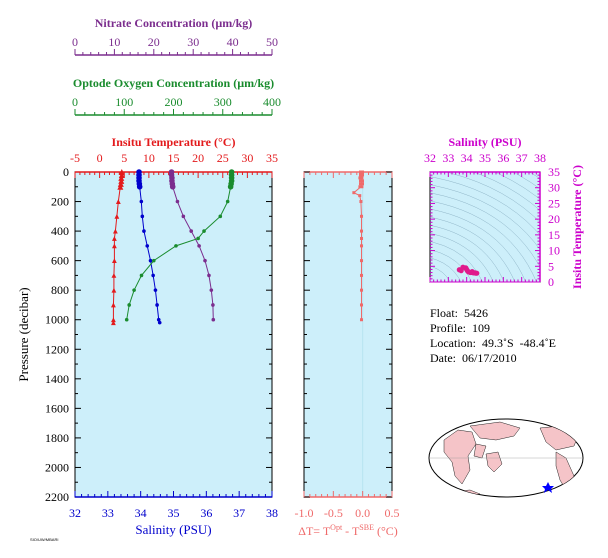  I want to click on nitrate-tick-label: 0, so click(75, 42).